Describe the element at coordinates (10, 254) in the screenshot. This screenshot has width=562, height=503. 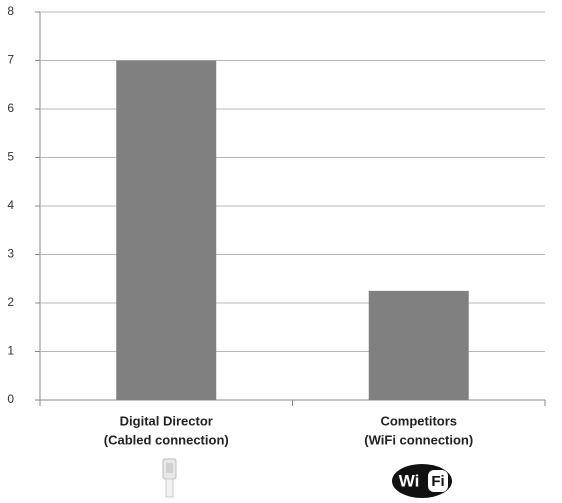
I see `y-tick-label: 3` at that location.